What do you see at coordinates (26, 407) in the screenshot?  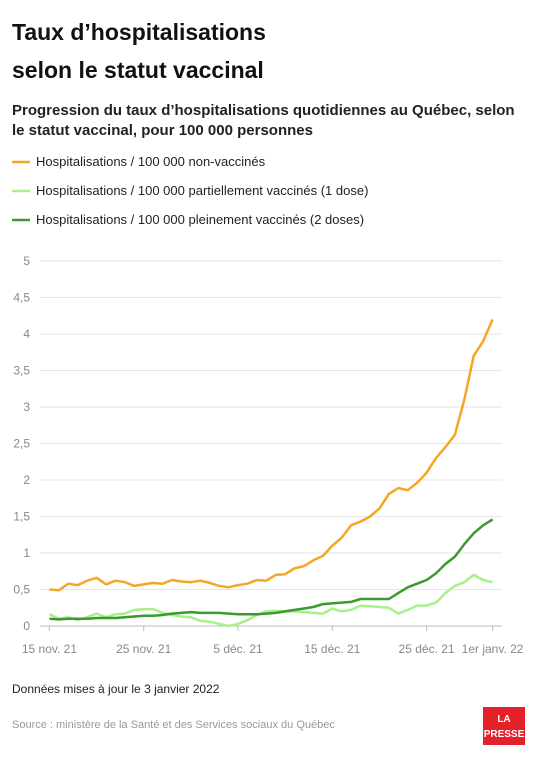 I see `y-tick-label: 3` at bounding box center [26, 407].